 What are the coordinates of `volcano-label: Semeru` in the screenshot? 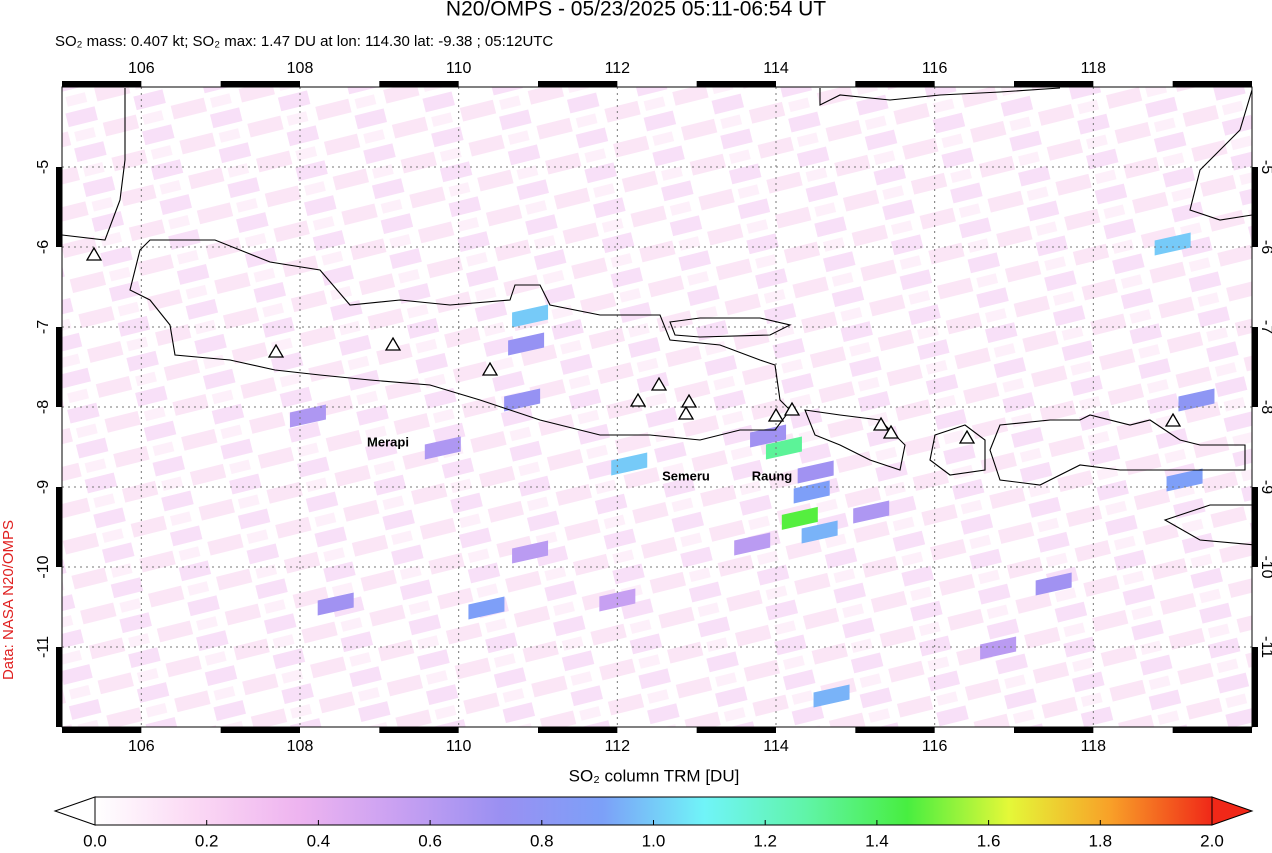 It's located at (686, 475).